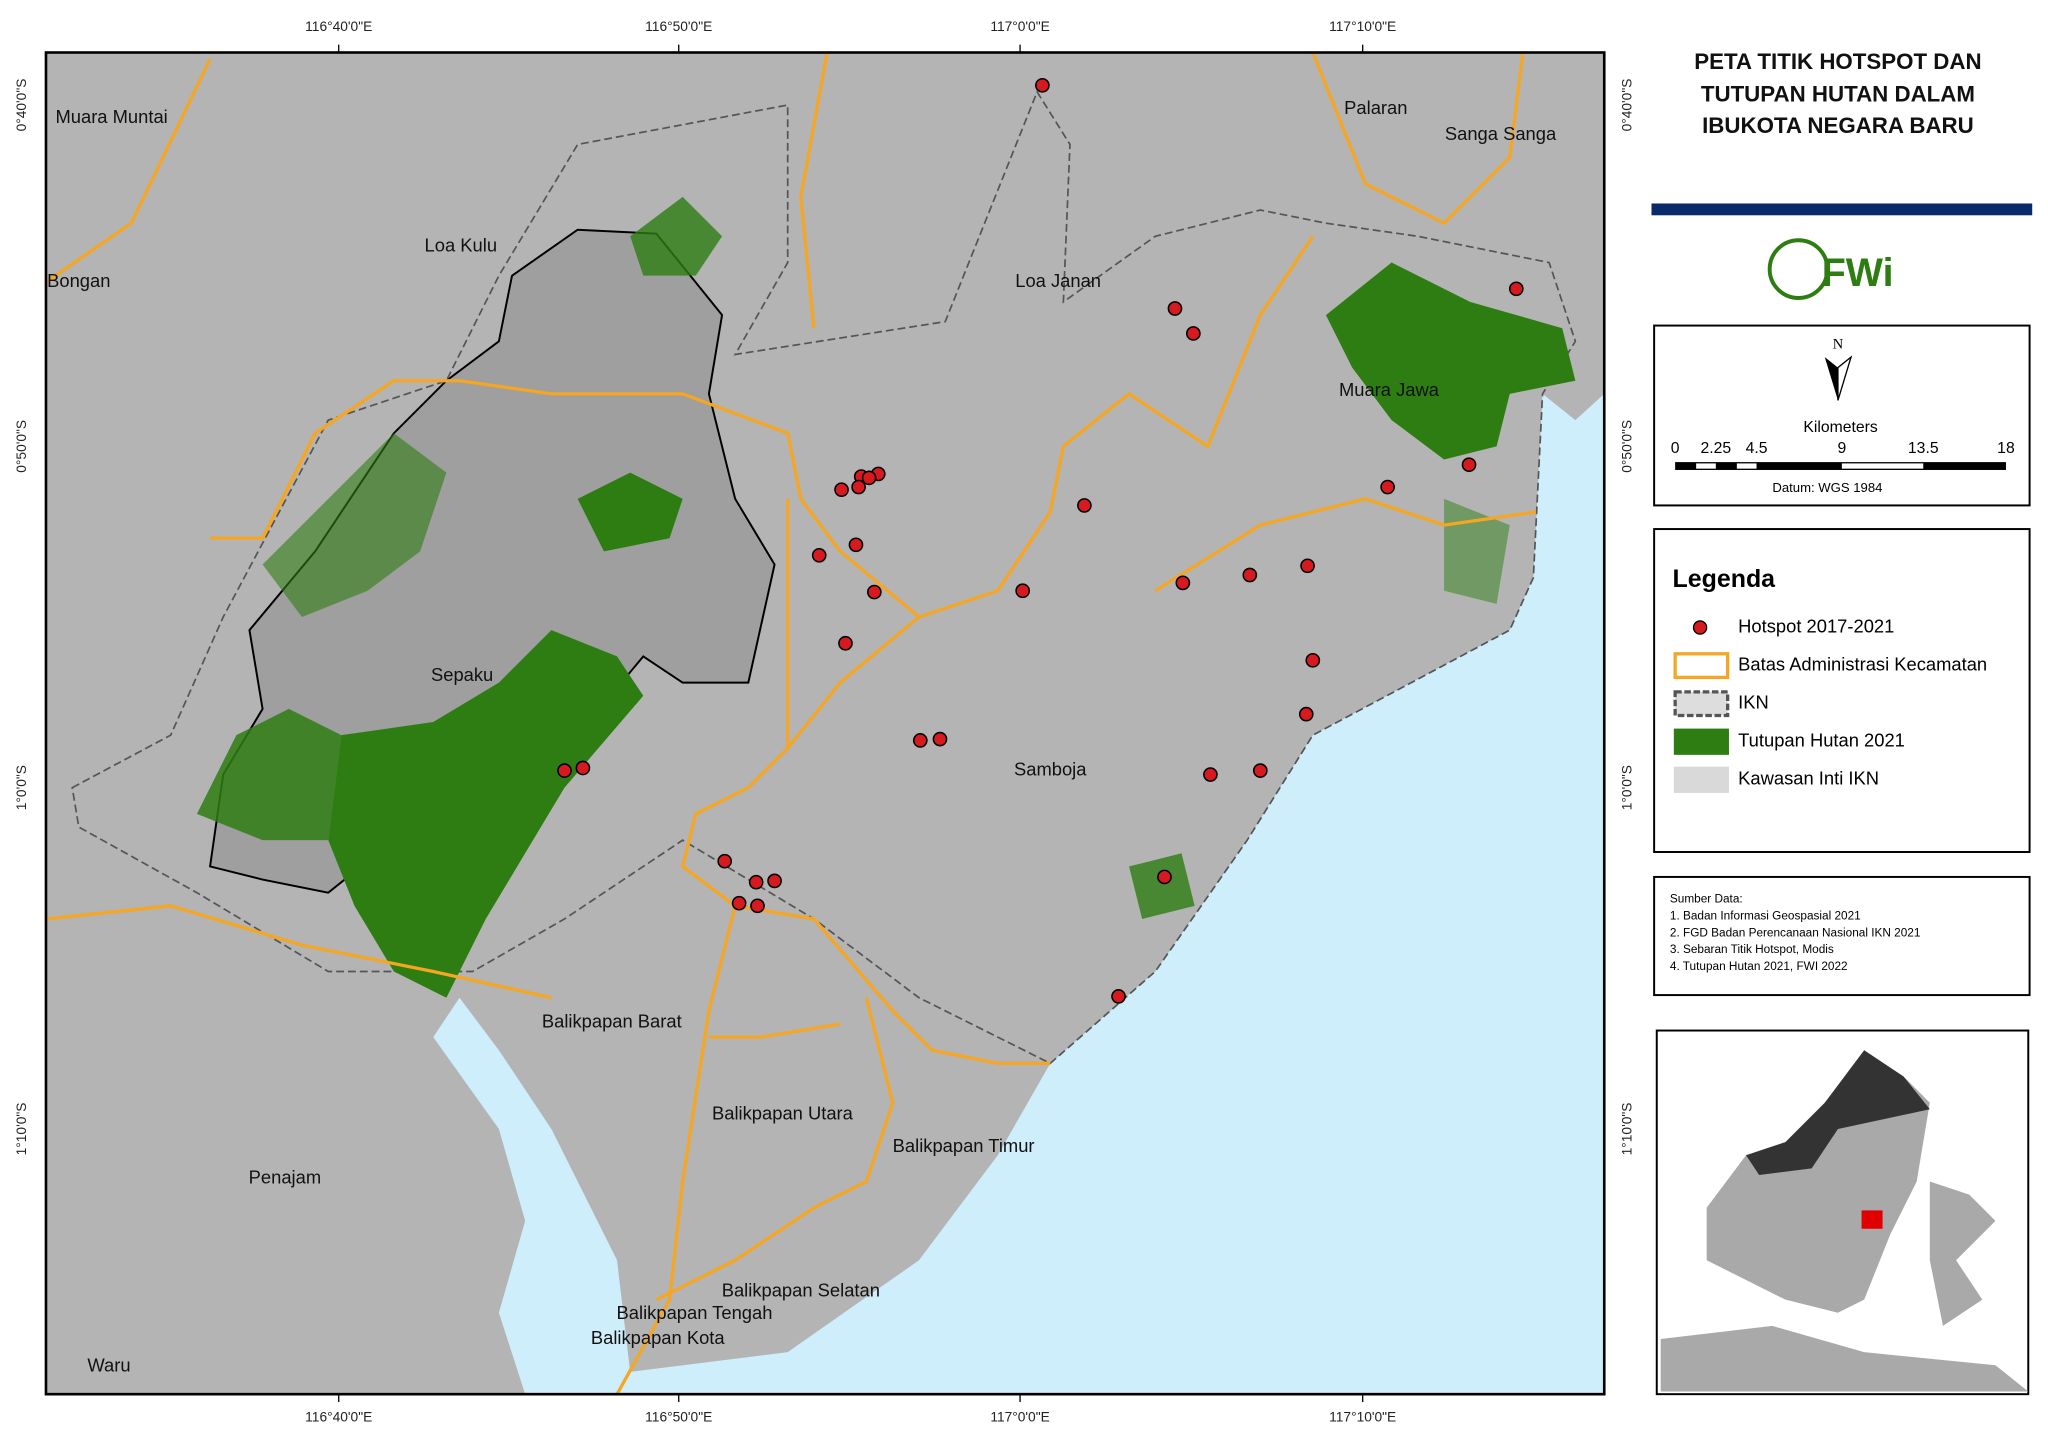  Describe the element at coordinates (658, 1337) in the screenshot. I see `place-label: Balikpapan Kota` at that location.